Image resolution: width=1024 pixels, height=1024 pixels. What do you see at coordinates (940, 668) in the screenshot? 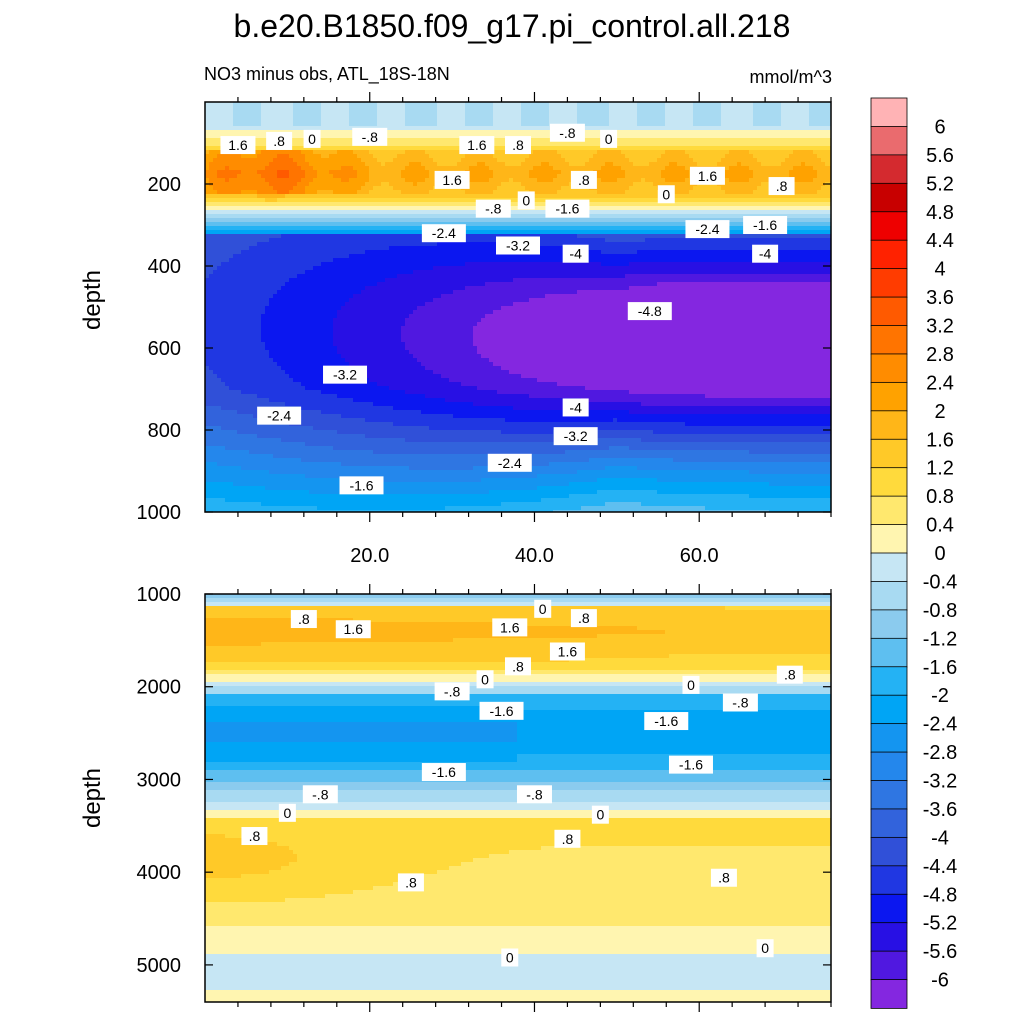
I see `colorbar-label: -1.6` at bounding box center [940, 668].